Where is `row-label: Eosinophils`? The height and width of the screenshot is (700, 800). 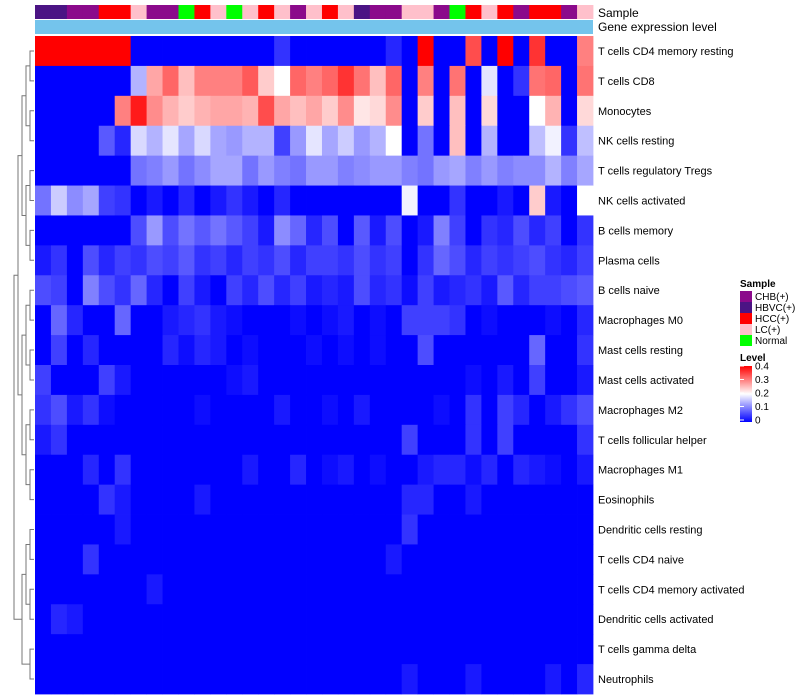 row-label: Eosinophils is located at coordinates (626, 501).